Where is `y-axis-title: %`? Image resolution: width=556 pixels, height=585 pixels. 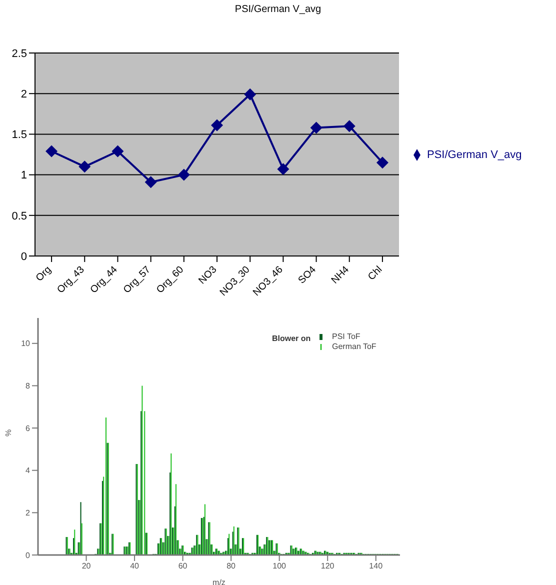
y-axis-title: % is located at coordinates (8, 432).